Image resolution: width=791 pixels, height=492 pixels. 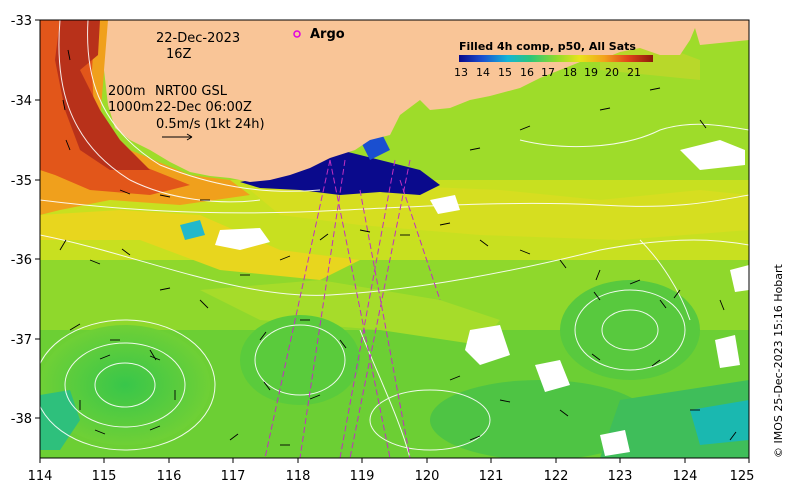 I want to click on colorbar-tick: 15, so click(x=505, y=72).